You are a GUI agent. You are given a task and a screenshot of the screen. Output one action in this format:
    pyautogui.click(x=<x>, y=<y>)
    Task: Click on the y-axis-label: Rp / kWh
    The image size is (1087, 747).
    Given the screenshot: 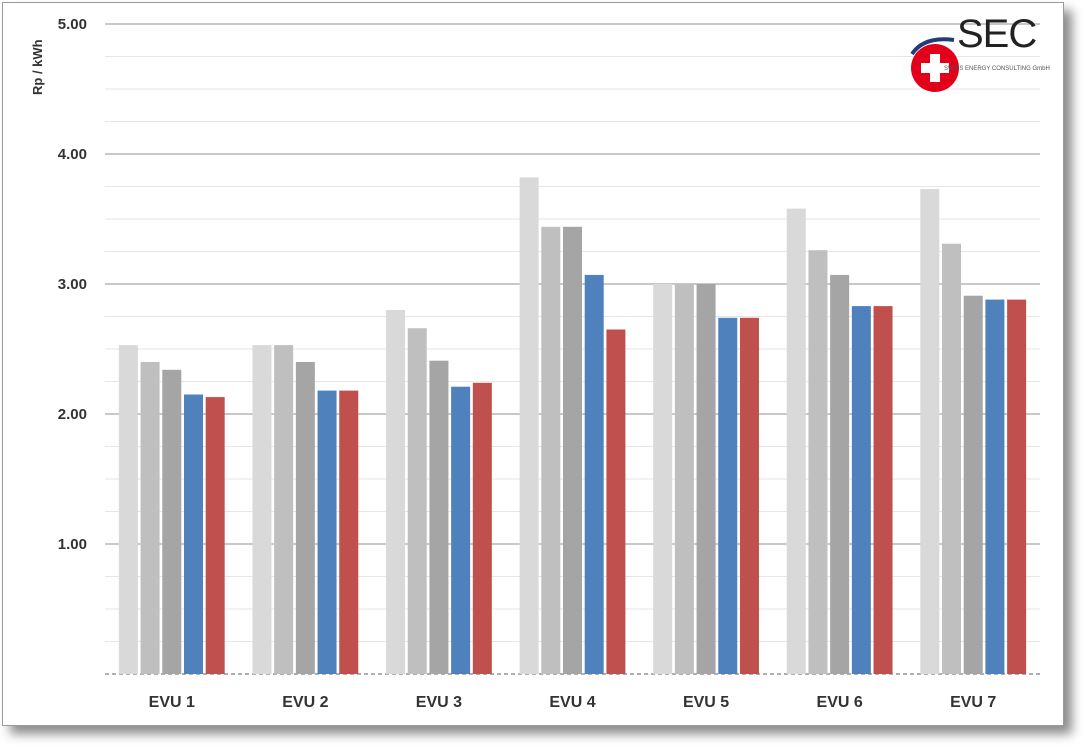 What is the action you would take?
    pyautogui.click(x=37, y=67)
    